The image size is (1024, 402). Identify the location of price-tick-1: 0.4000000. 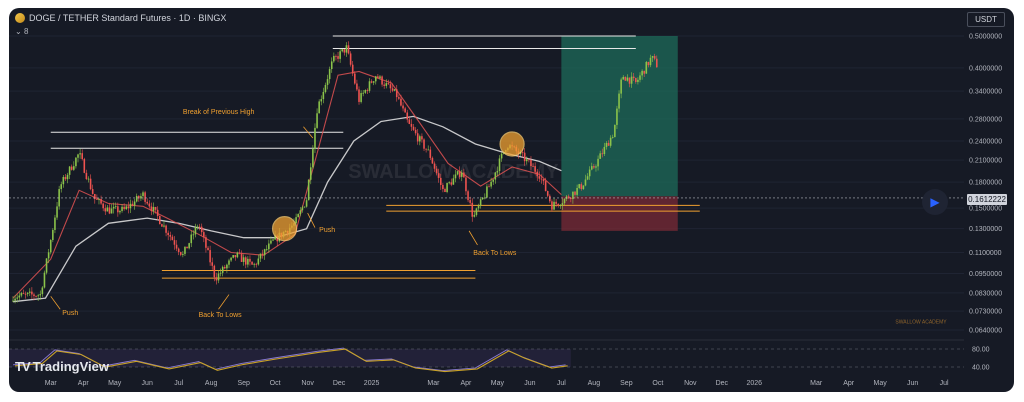
(985, 68).